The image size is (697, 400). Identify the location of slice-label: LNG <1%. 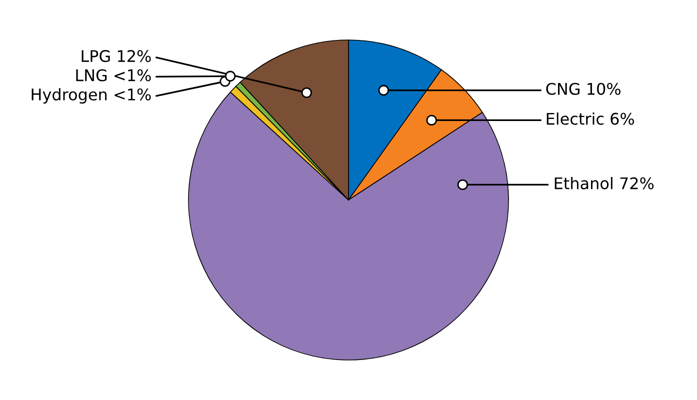
(113, 75).